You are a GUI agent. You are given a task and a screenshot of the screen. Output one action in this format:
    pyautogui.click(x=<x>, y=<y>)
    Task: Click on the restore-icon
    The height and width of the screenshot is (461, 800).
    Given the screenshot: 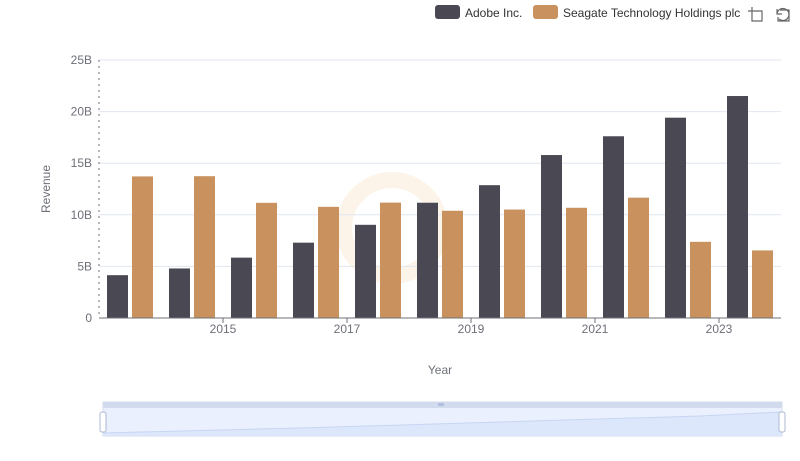 What is the action you would take?
    pyautogui.click(x=783, y=14)
    